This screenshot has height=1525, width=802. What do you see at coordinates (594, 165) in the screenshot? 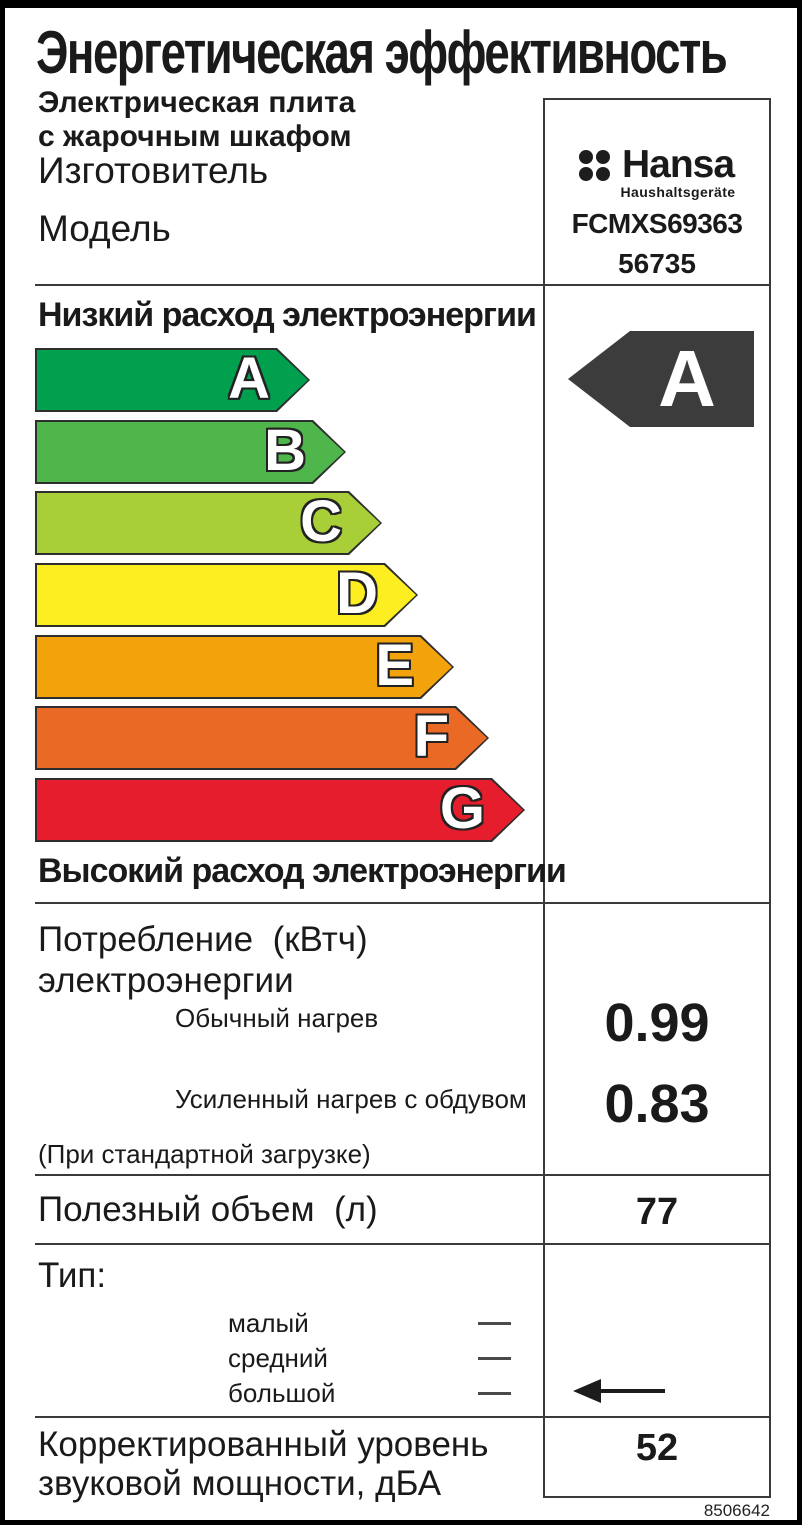
I see `hansa-dots-icon` at bounding box center [594, 165].